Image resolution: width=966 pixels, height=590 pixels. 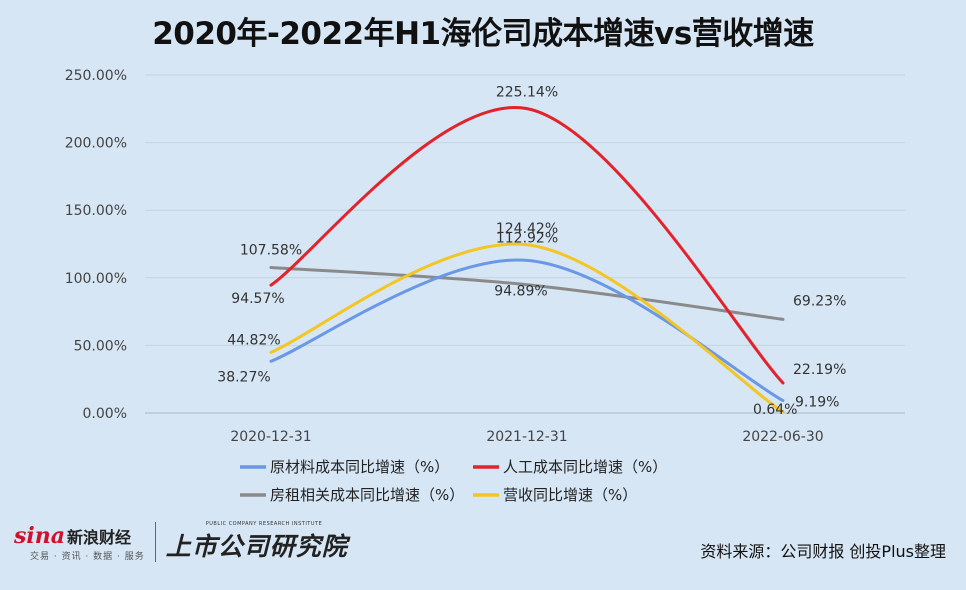 What do you see at coordinates (96, 245) in the screenshot?
I see `y-axis-ticks: 0.00% 50.00% 100.00% 150.00% 200.00% 250.00%` at bounding box center [96, 245].